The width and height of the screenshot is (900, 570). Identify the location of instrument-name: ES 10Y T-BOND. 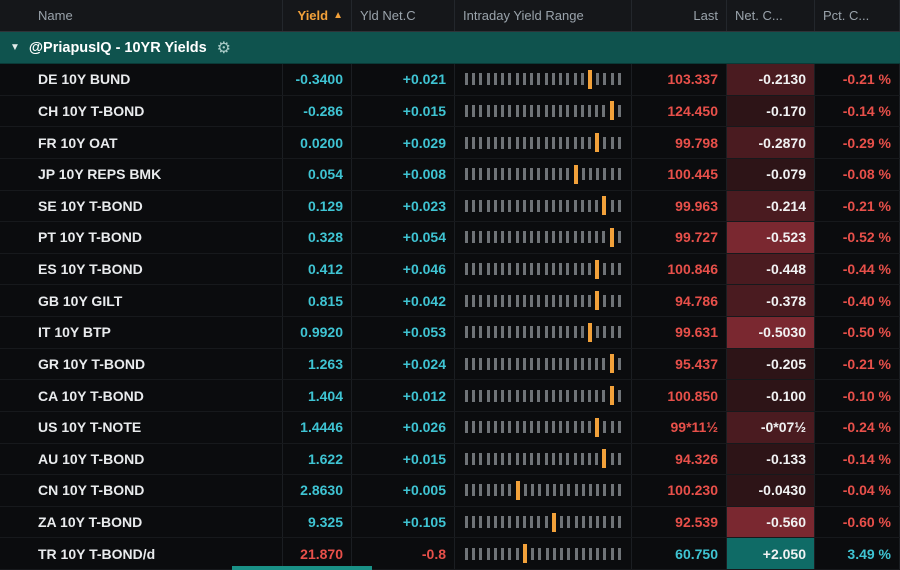
(141, 269).